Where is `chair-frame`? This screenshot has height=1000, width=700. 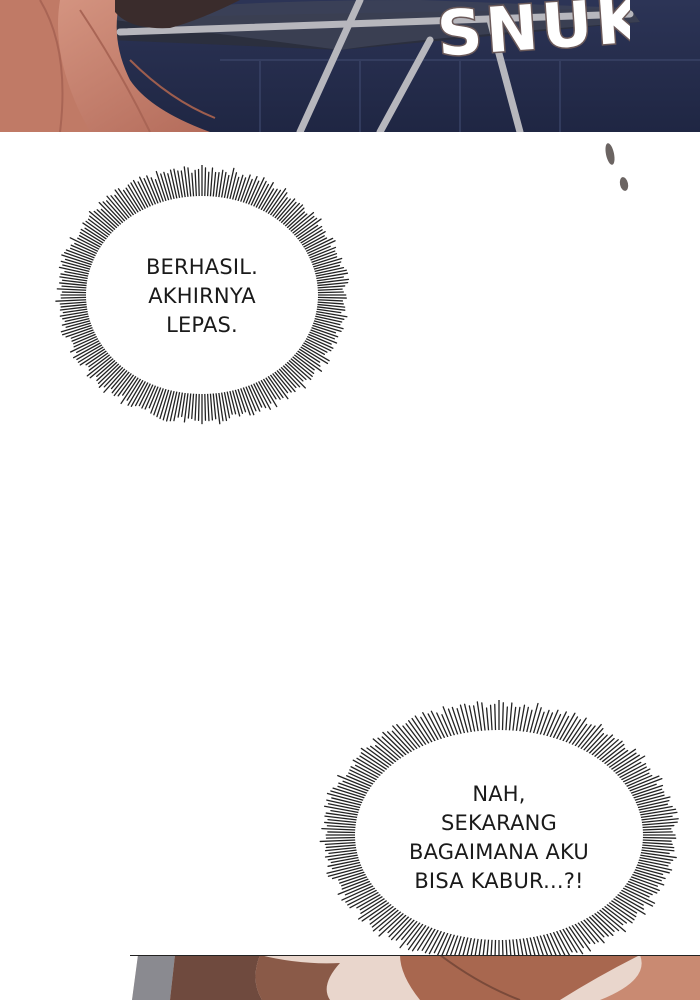 chair-frame is located at coordinates (375, 66).